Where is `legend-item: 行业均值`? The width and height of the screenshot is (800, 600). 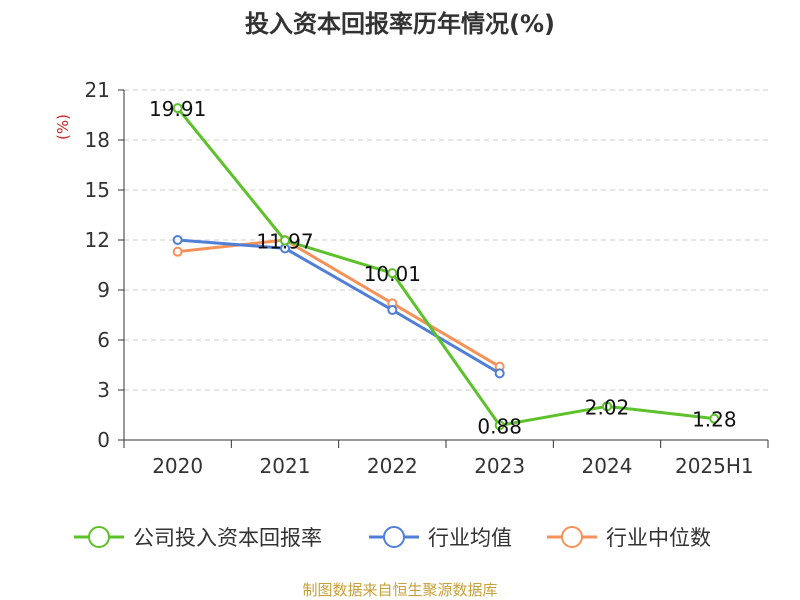 legend-item: 行业均值 is located at coordinates (440, 538).